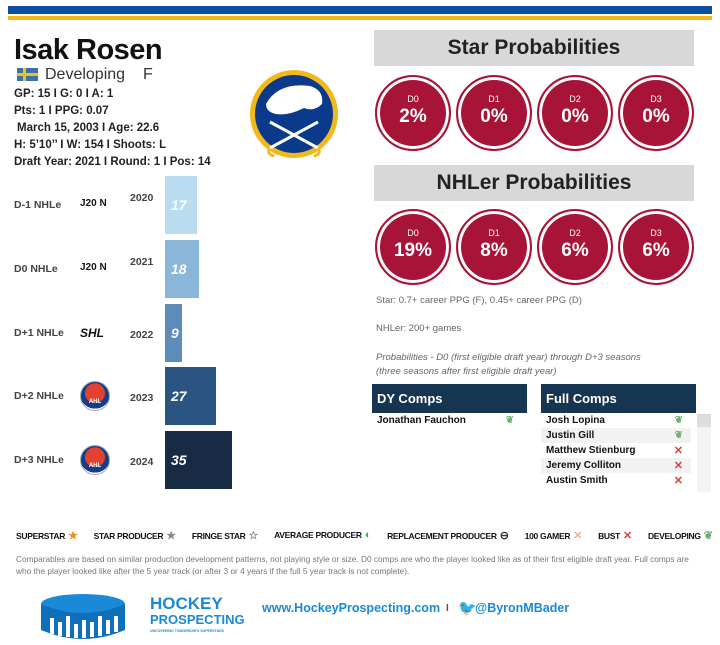  Describe the element at coordinates (186, 603) in the screenshot. I see `brand-line-1: HOCKEY` at that location.